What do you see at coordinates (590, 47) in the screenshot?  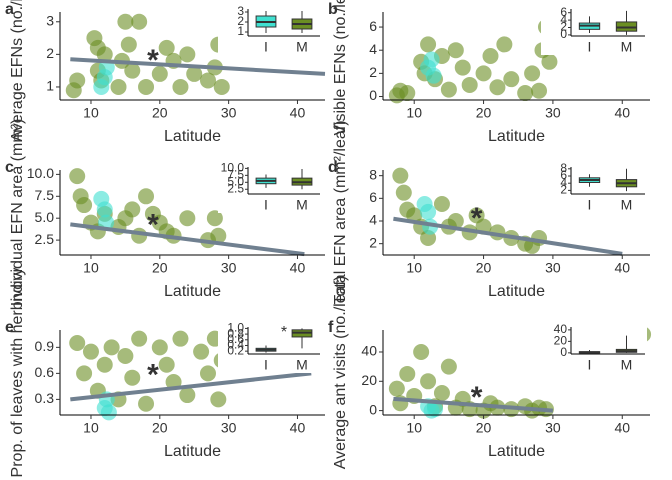 I see `inset-category-label: I` at bounding box center [590, 47].